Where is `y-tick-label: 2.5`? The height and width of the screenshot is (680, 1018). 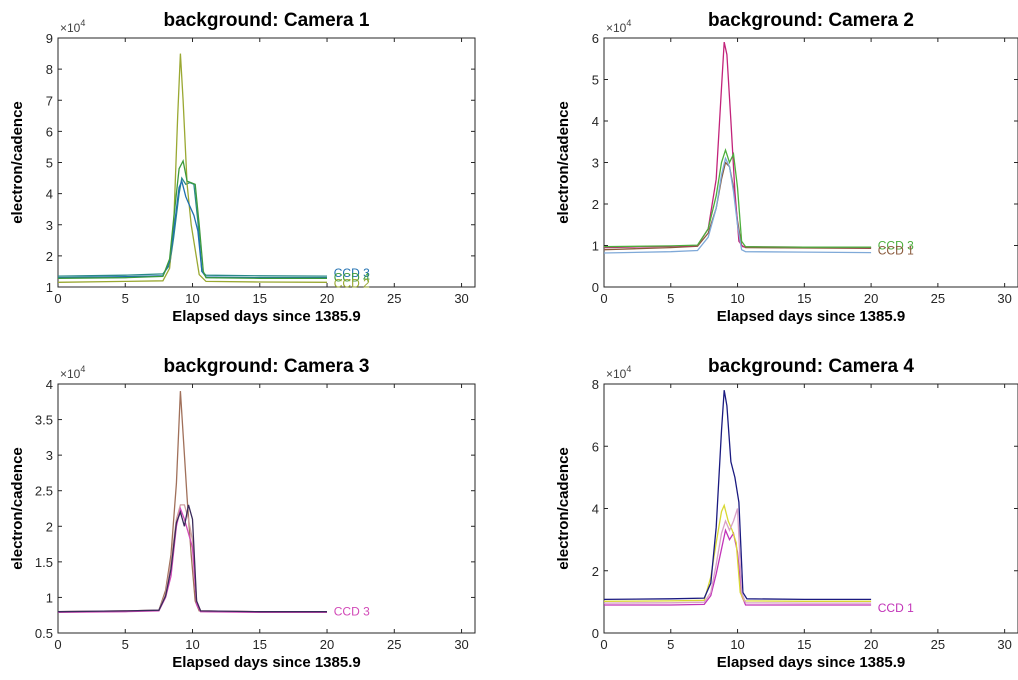
y-tick-label: 2.5 is located at coordinates (44, 491).